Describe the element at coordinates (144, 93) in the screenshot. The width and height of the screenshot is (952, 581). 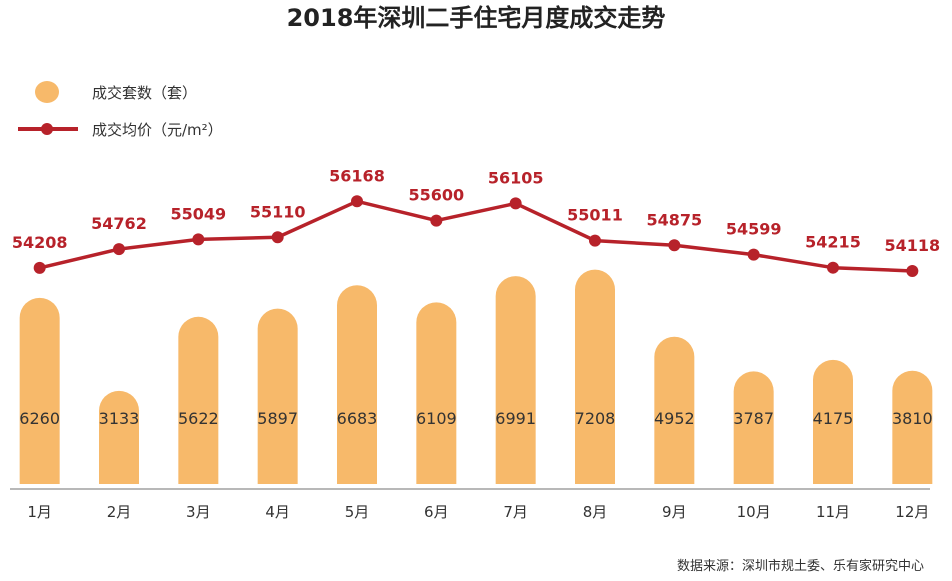
I see `legend-bar-label: 成交套数（套）` at that location.